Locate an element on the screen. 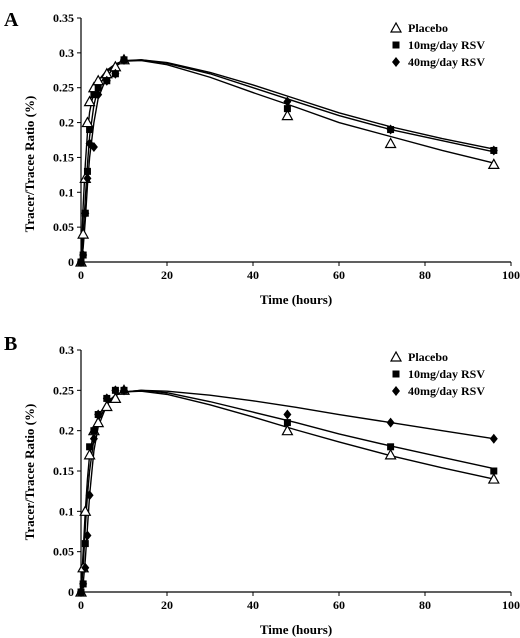 This screenshot has height=638, width=520. legend-b: Placebo 10mg/day RSV 40mg/day RSV is located at coordinates (437, 374).